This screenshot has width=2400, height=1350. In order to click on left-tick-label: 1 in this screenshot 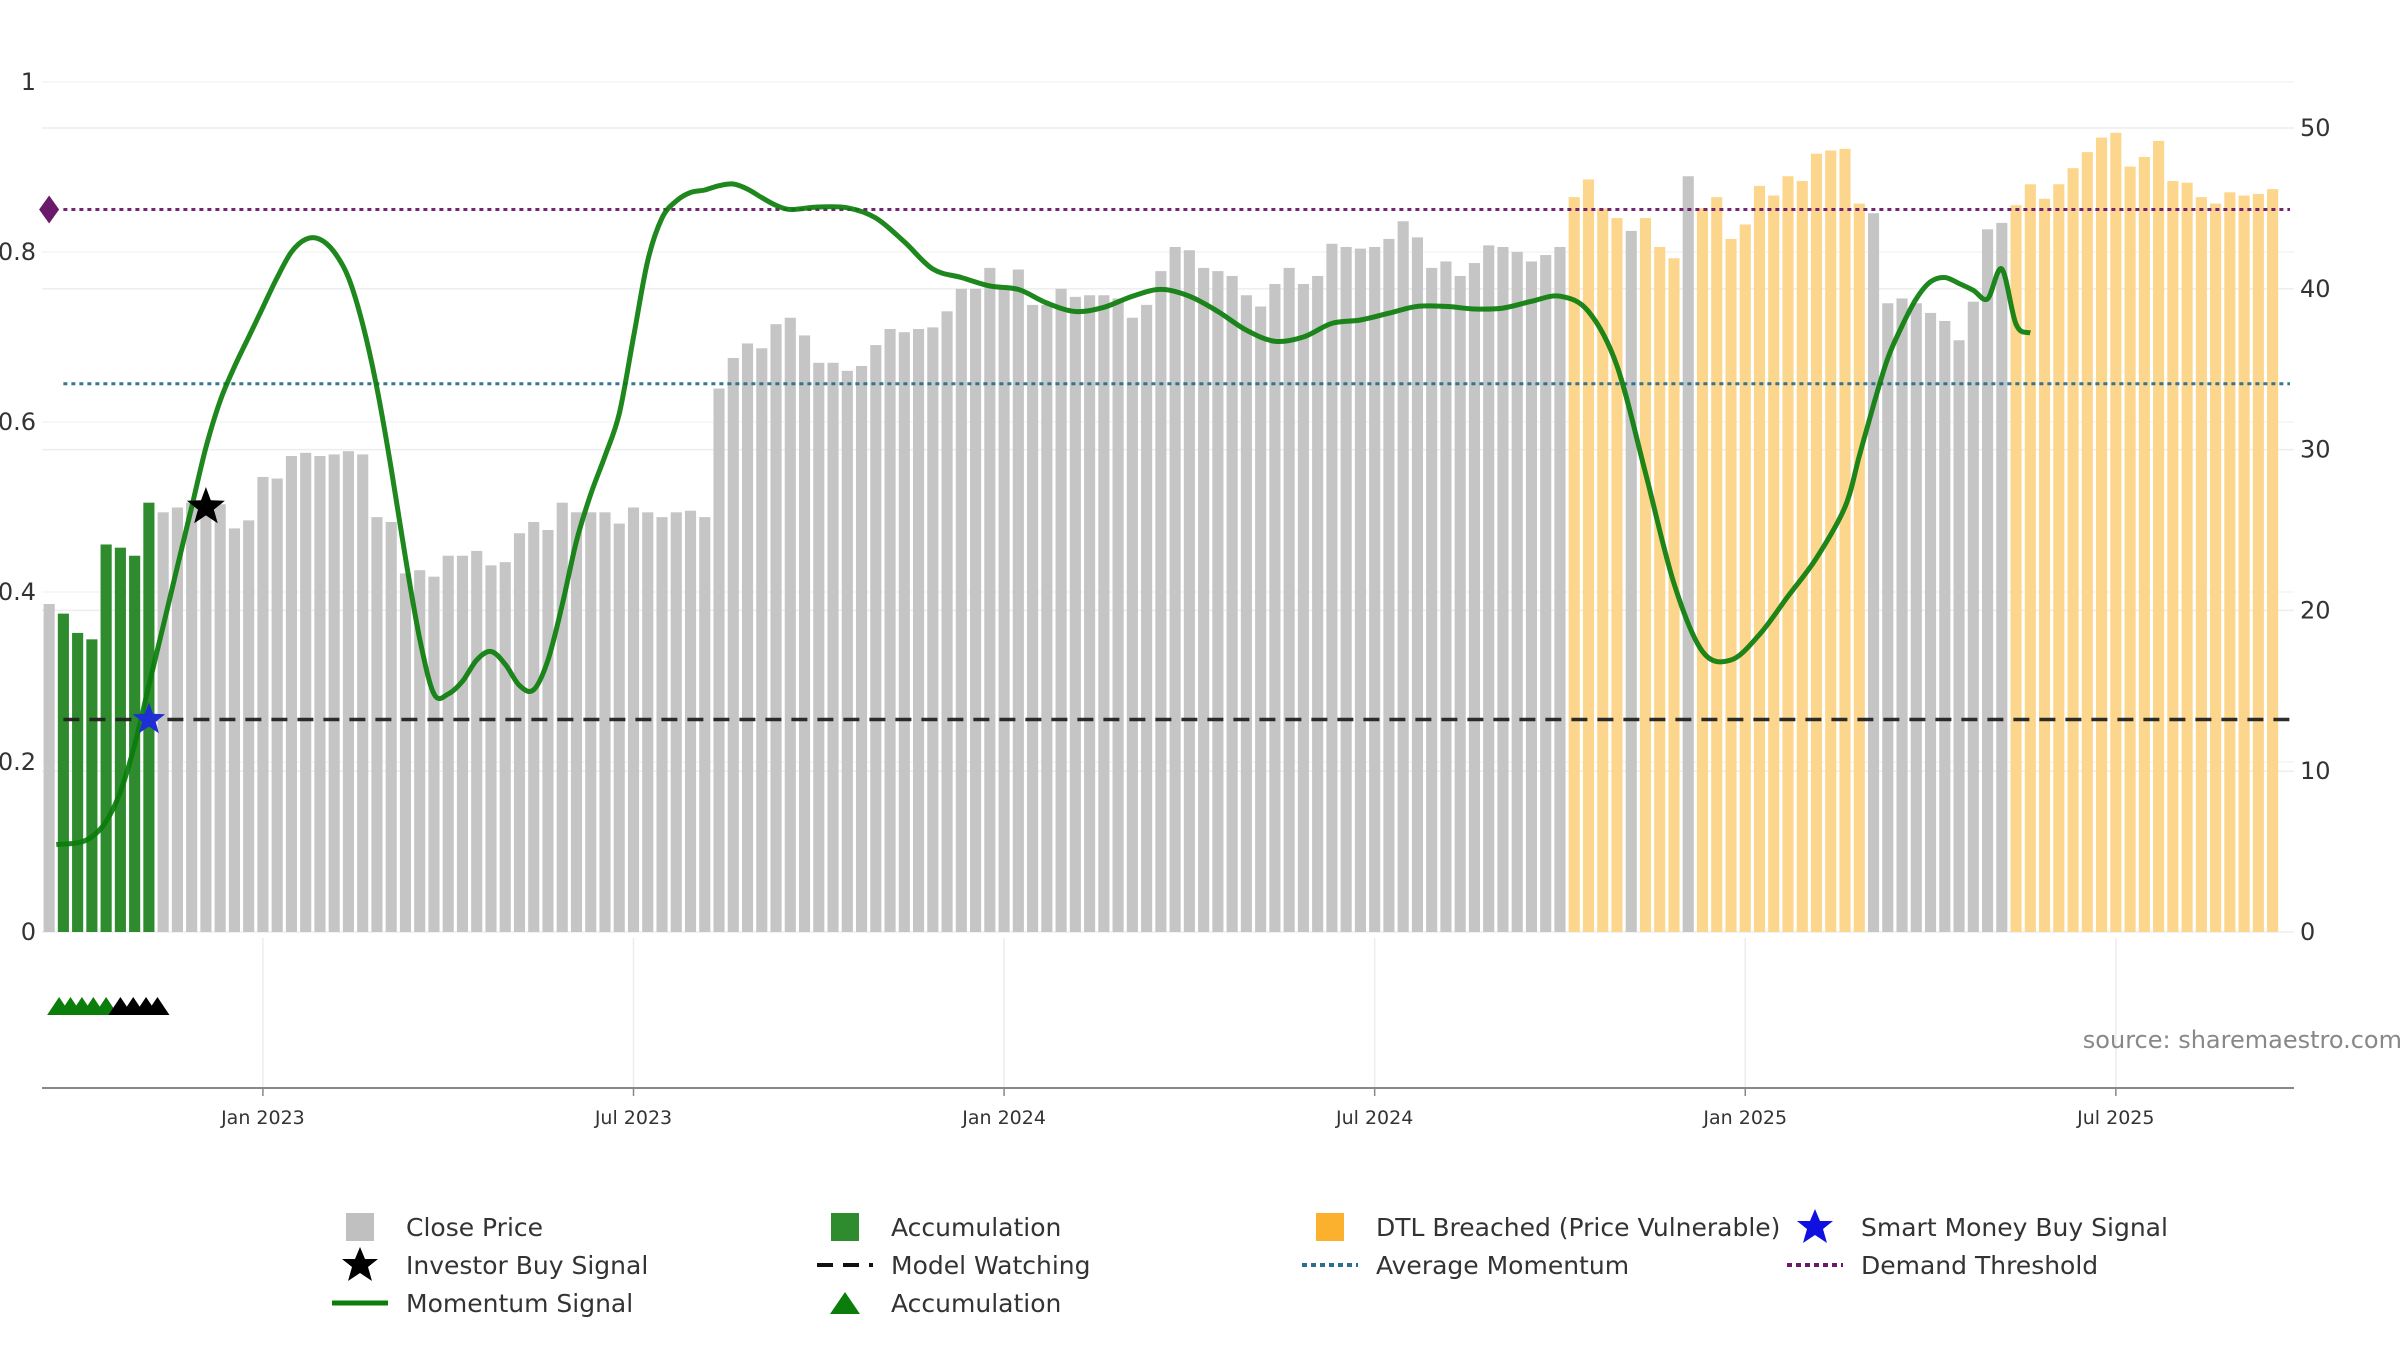, I will do `click(28, 82)`.